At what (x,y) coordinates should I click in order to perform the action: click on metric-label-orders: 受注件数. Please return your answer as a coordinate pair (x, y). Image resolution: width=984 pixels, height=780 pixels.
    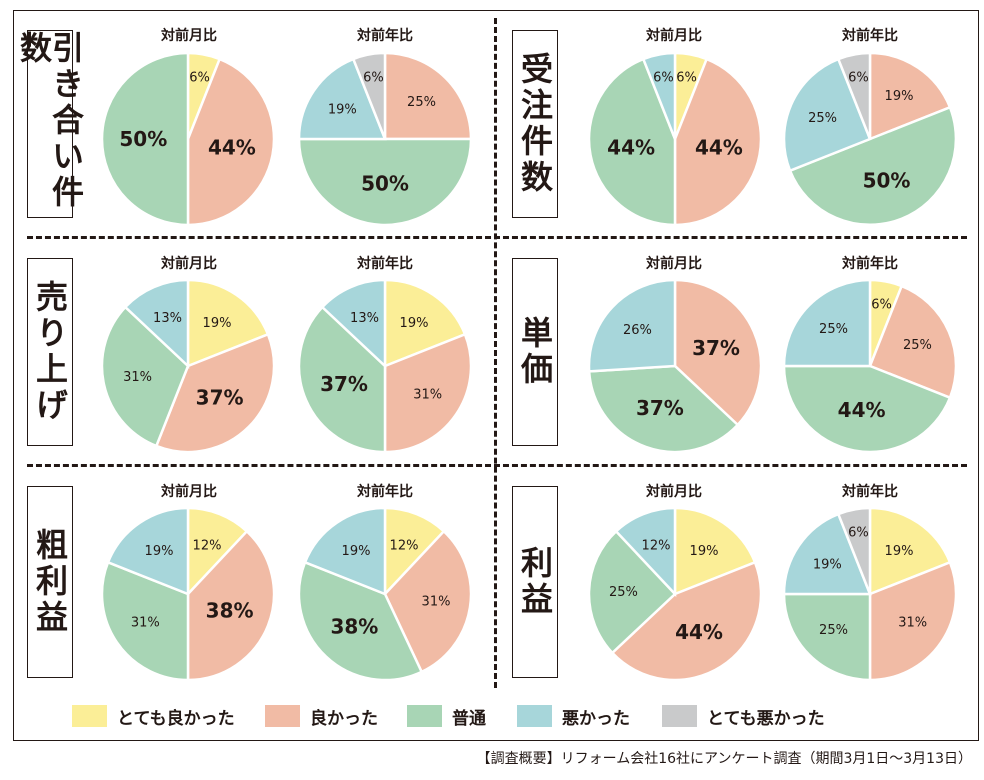
    Looking at the image, I should click on (535, 124).